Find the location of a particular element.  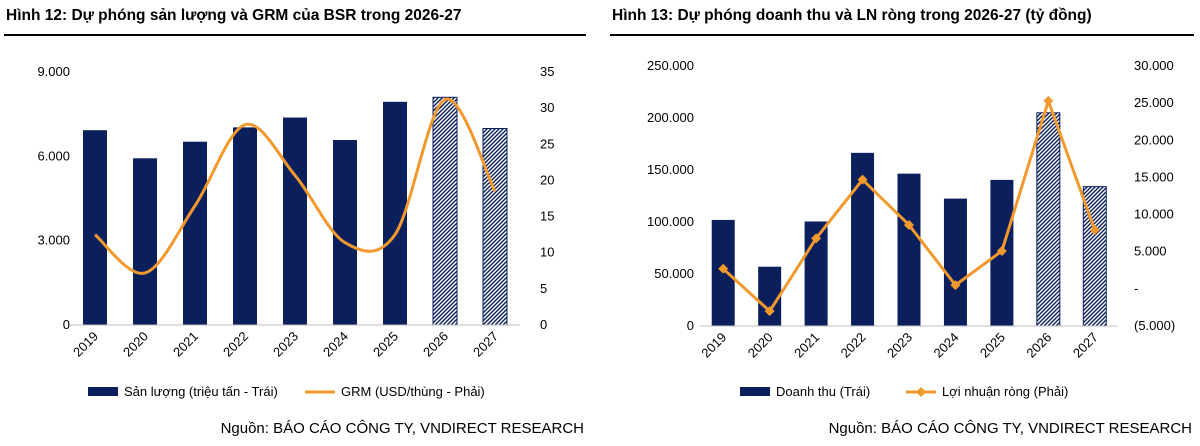

line-marker-2022 is located at coordinates (862, 179).